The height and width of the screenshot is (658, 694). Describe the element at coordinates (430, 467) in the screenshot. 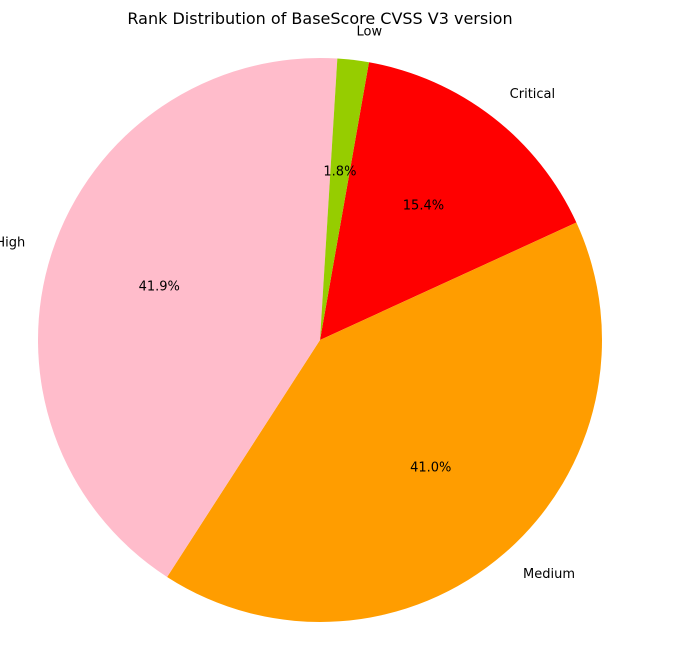

I see `pct-label-medium: 41.0%` at that location.